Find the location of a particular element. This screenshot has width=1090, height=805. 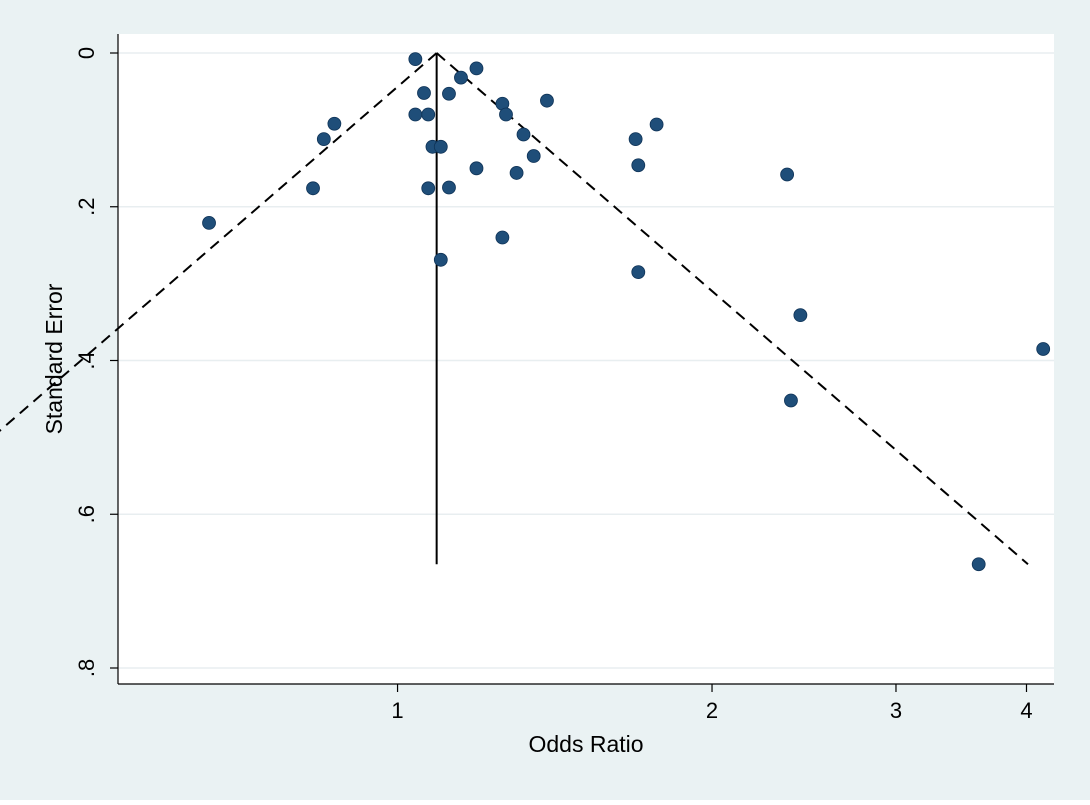

y-tick-label: .8 is located at coordinates (86, 668).